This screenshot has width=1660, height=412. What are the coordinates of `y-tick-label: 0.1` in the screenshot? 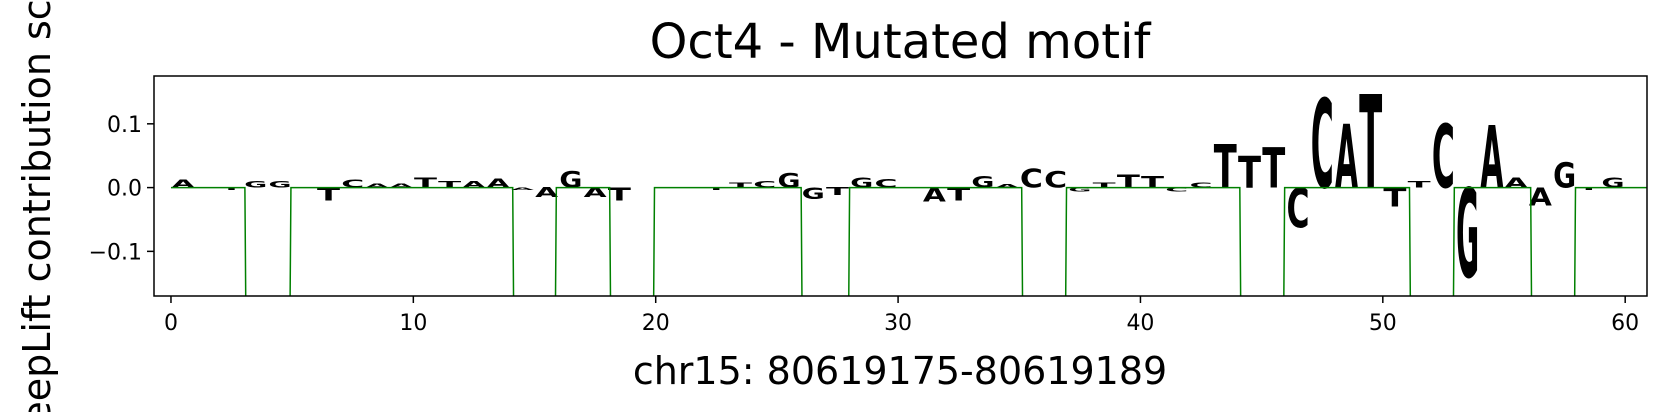 It's located at (124, 125).